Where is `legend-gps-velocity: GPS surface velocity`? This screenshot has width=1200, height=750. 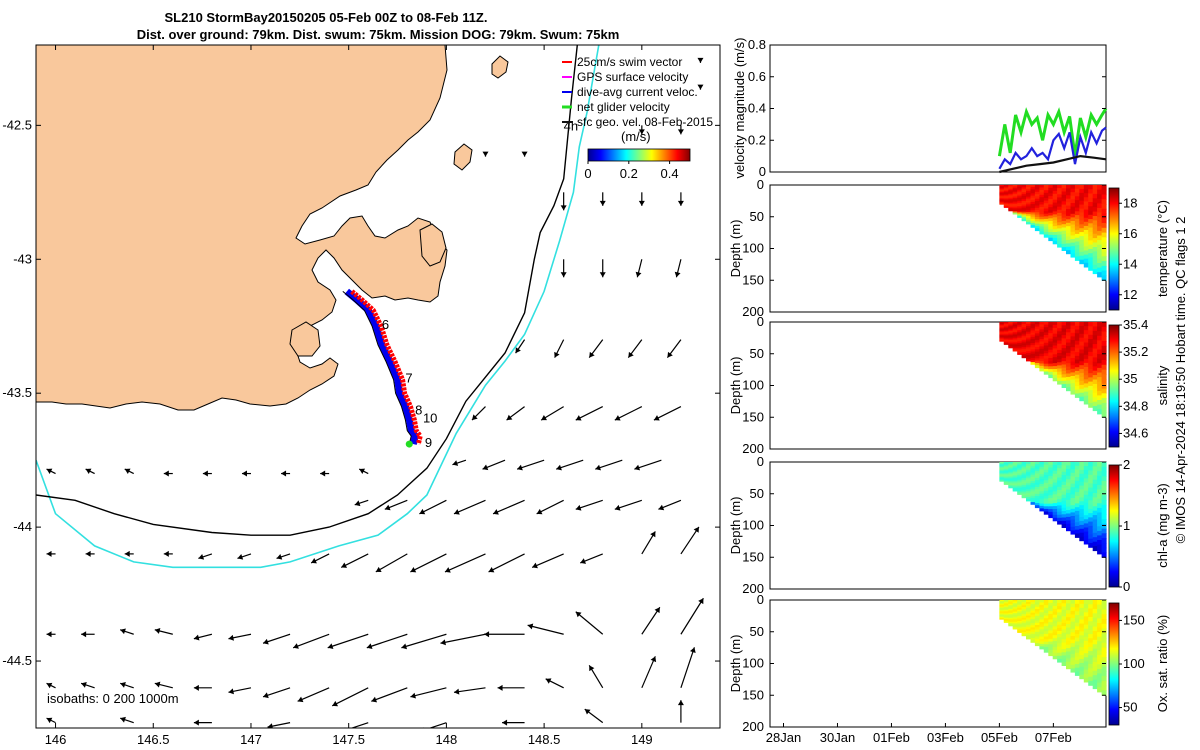
legend-gps-velocity: GPS surface velocity is located at coordinates (632, 77).